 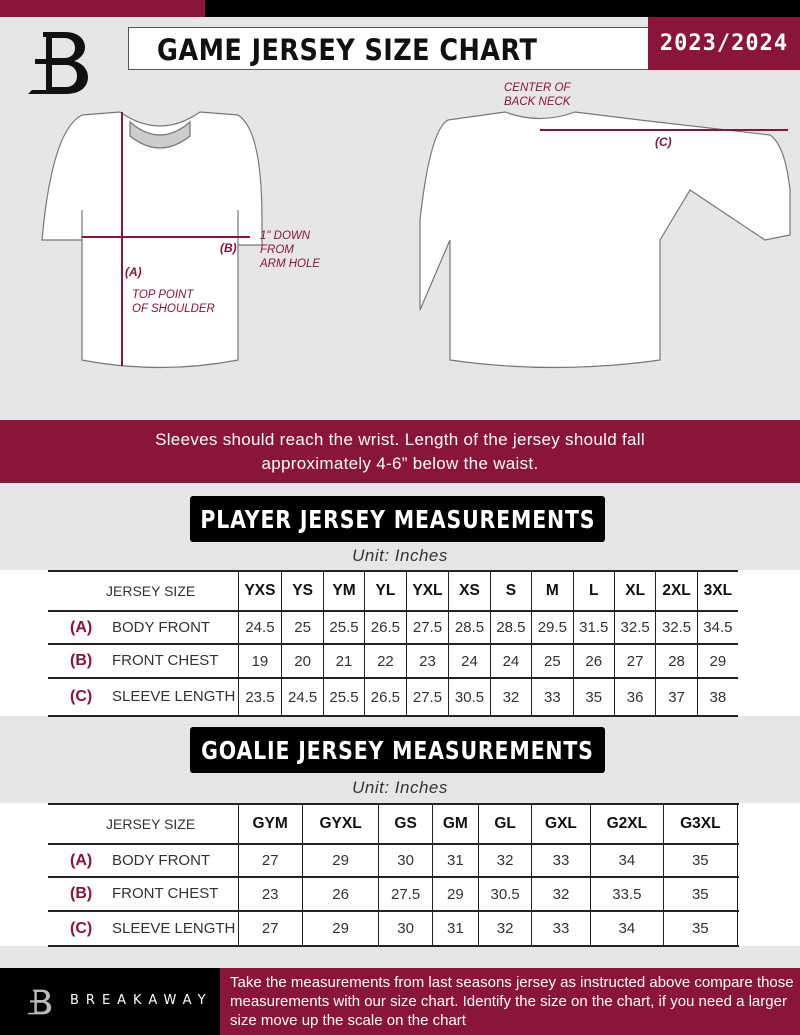 What do you see at coordinates (724, 43) in the screenshot?
I see `season-badge: 2023/2024` at bounding box center [724, 43].